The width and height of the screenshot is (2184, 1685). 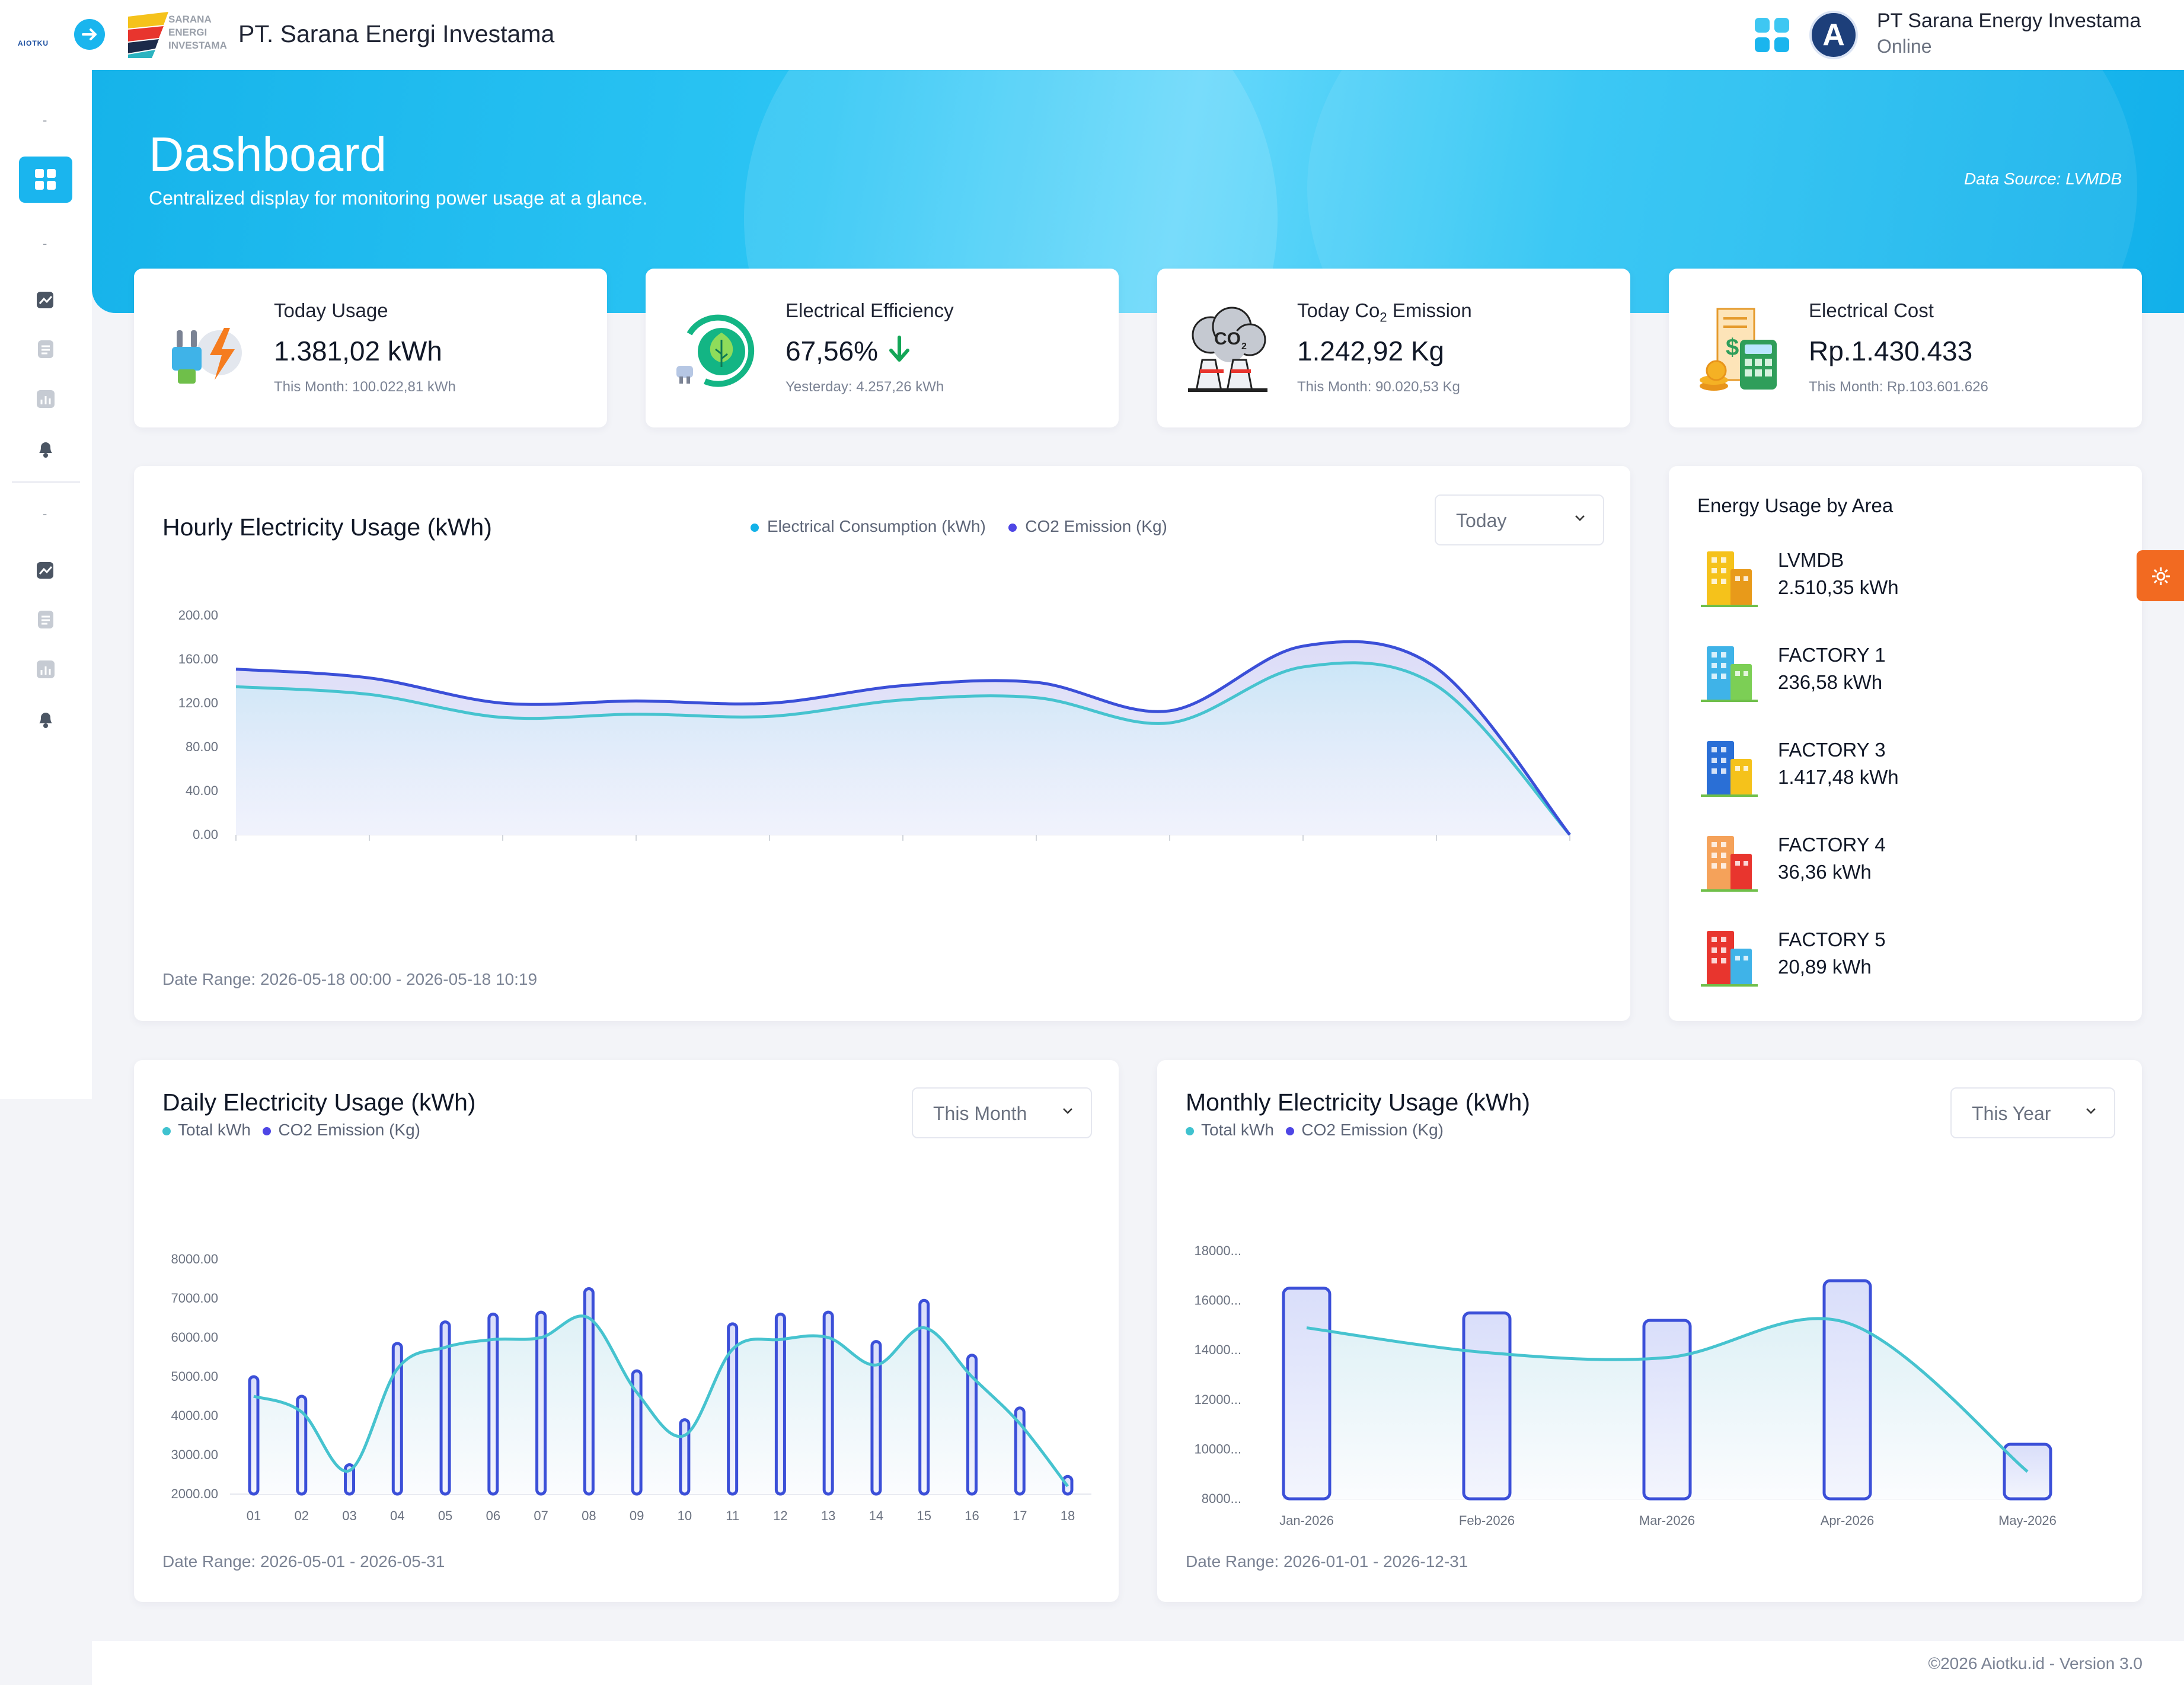 I want to click on area-name: FACTORY 4, so click(x=1832, y=845).